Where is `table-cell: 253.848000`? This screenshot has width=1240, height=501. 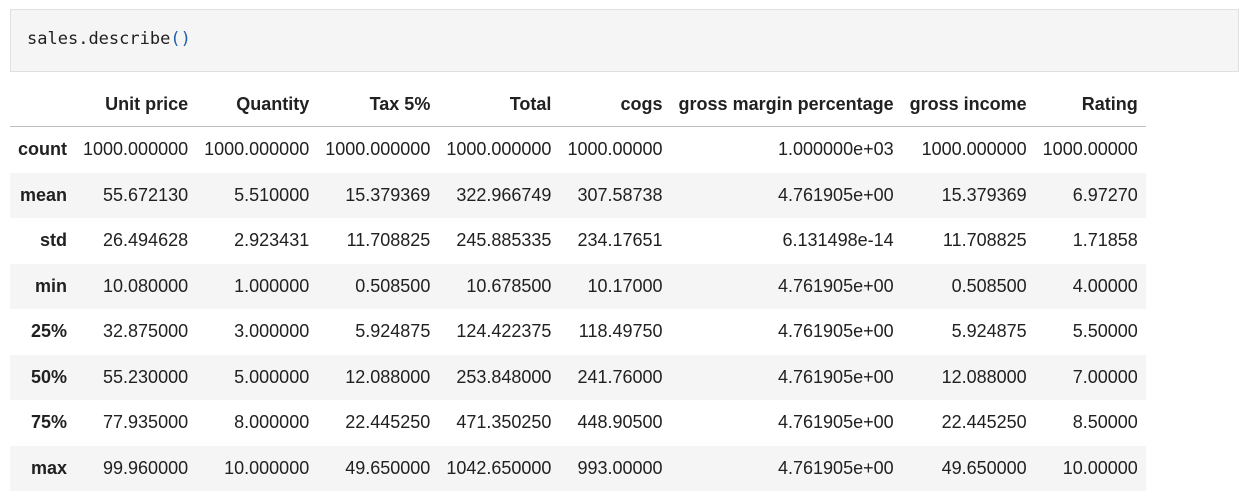 table-cell: 253.848000 is located at coordinates (504, 376).